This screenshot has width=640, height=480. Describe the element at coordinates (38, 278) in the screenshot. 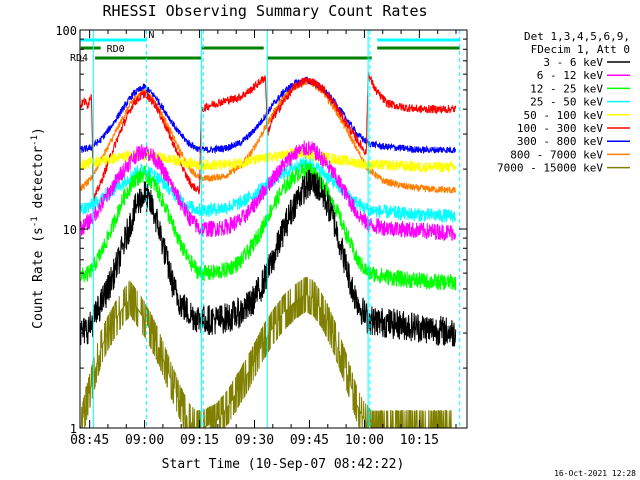

I see `y-axis-label-main: Count Rate (s` at that location.